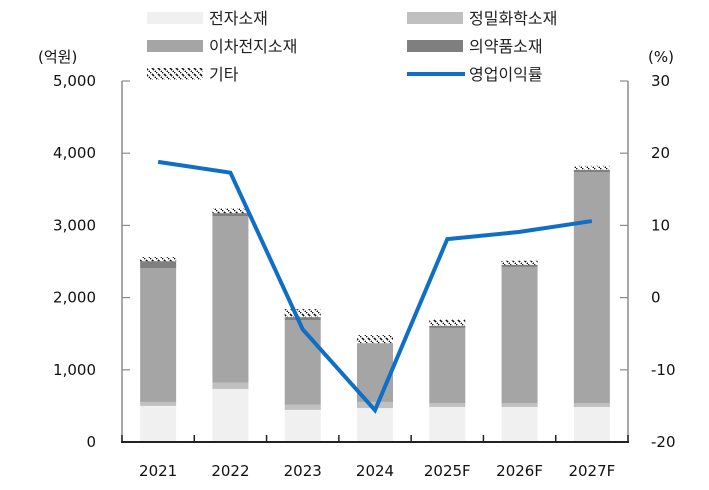 Image resolution: width=709 pixels, height=490 pixels. What do you see at coordinates (375, 457) in the screenshot?
I see `x-axis: 2021 2022 2023 2024 2025F 2026F 2027F` at bounding box center [375, 457].